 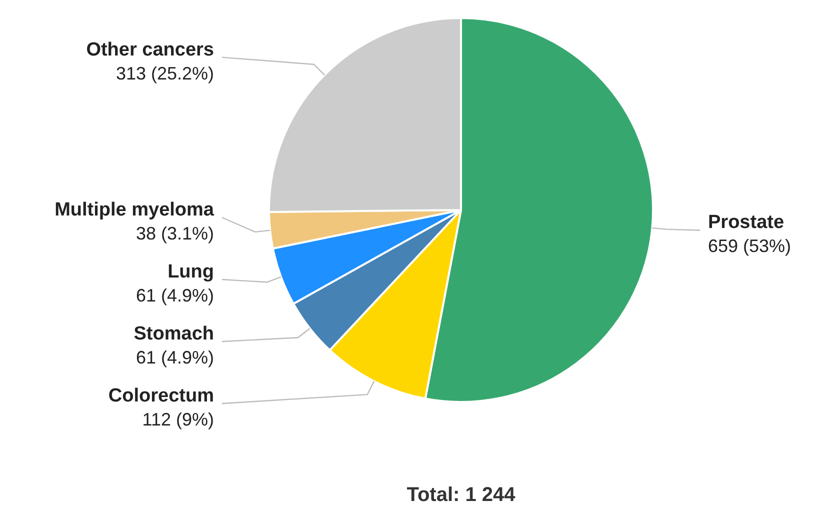 I want to click on slice-label: Colorectum, so click(x=161, y=395).